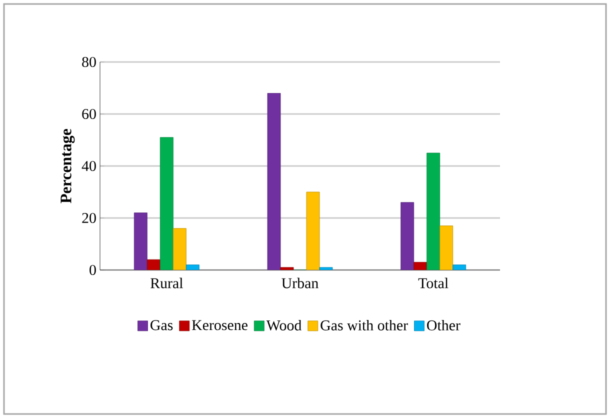 This screenshot has height=418, width=610. Describe the element at coordinates (89, 218) in the screenshot. I see `y-tick-label: 20` at that location.